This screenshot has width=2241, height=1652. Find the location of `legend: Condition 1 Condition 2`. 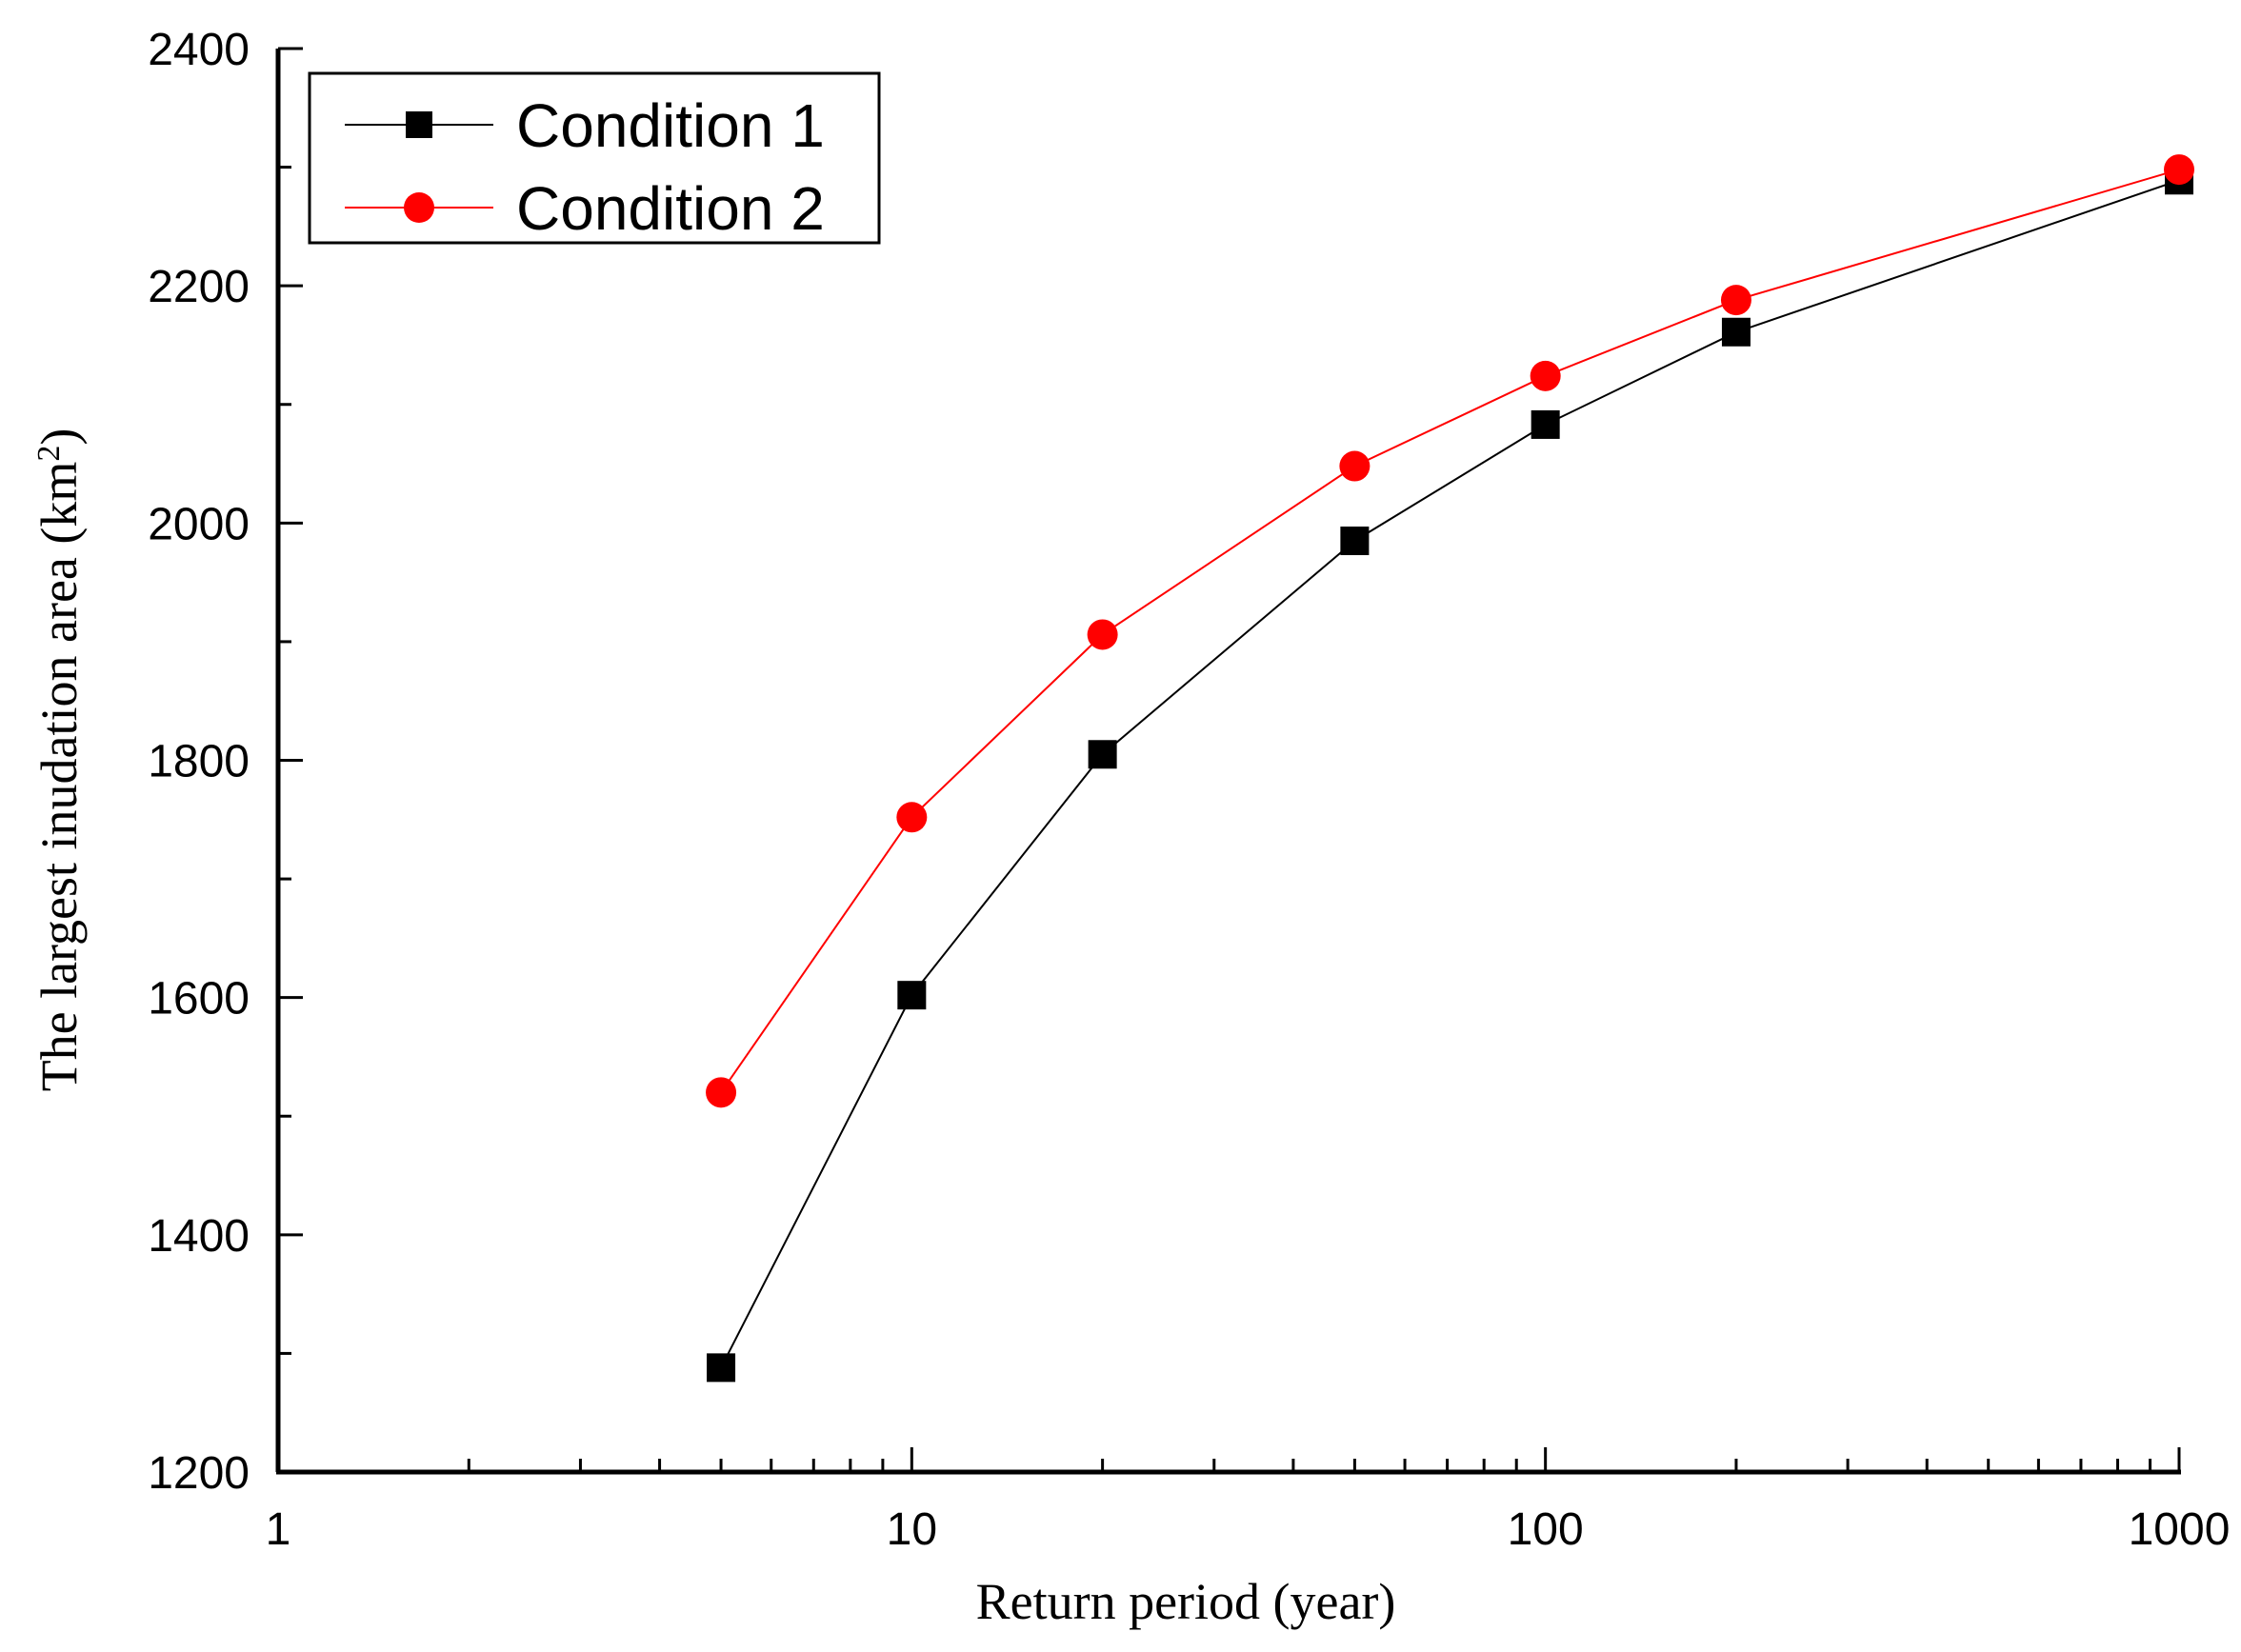

legend: Condition 1 Condition 2 is located at coordinates (594, 158).